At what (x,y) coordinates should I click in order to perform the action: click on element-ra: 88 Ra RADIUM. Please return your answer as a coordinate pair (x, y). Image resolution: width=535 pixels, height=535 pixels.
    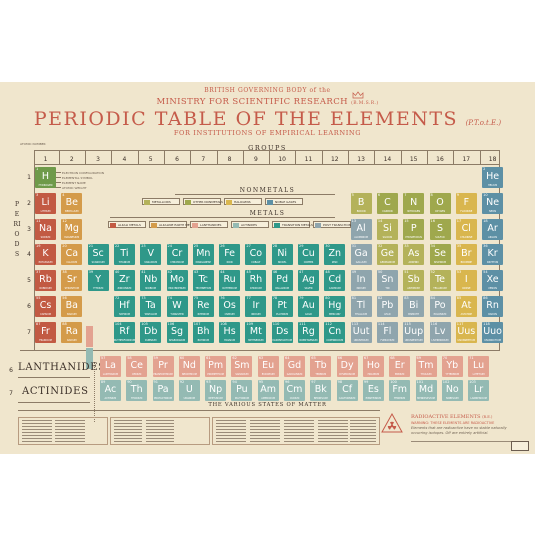
    Looking at the image, I should click on (72, 332).